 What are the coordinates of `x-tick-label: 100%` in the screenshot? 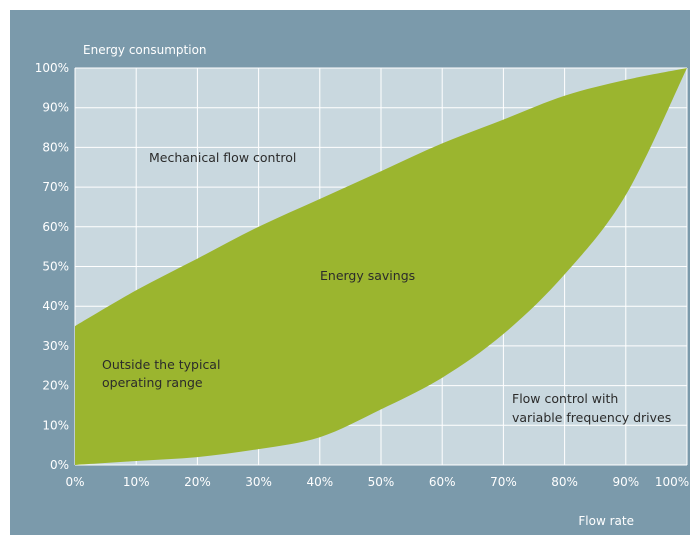 It's located at (672, 482).